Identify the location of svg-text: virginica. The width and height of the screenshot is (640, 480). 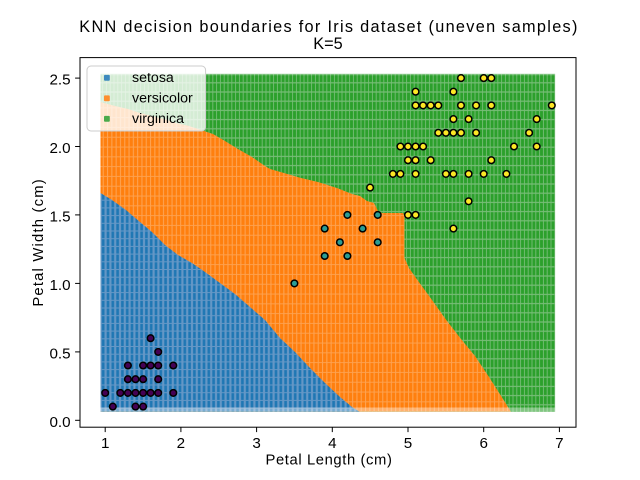
(158, 119).